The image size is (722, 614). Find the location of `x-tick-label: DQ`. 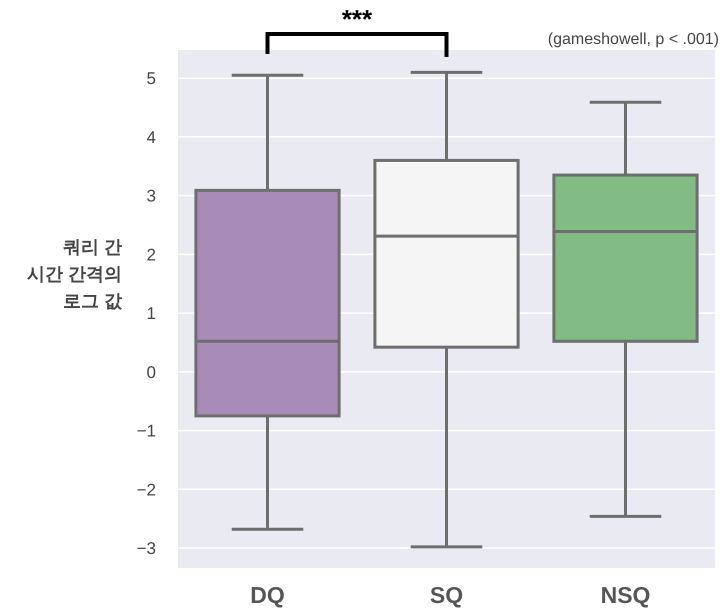

x-tick-label: DQ is located at coordinates (267, 595).